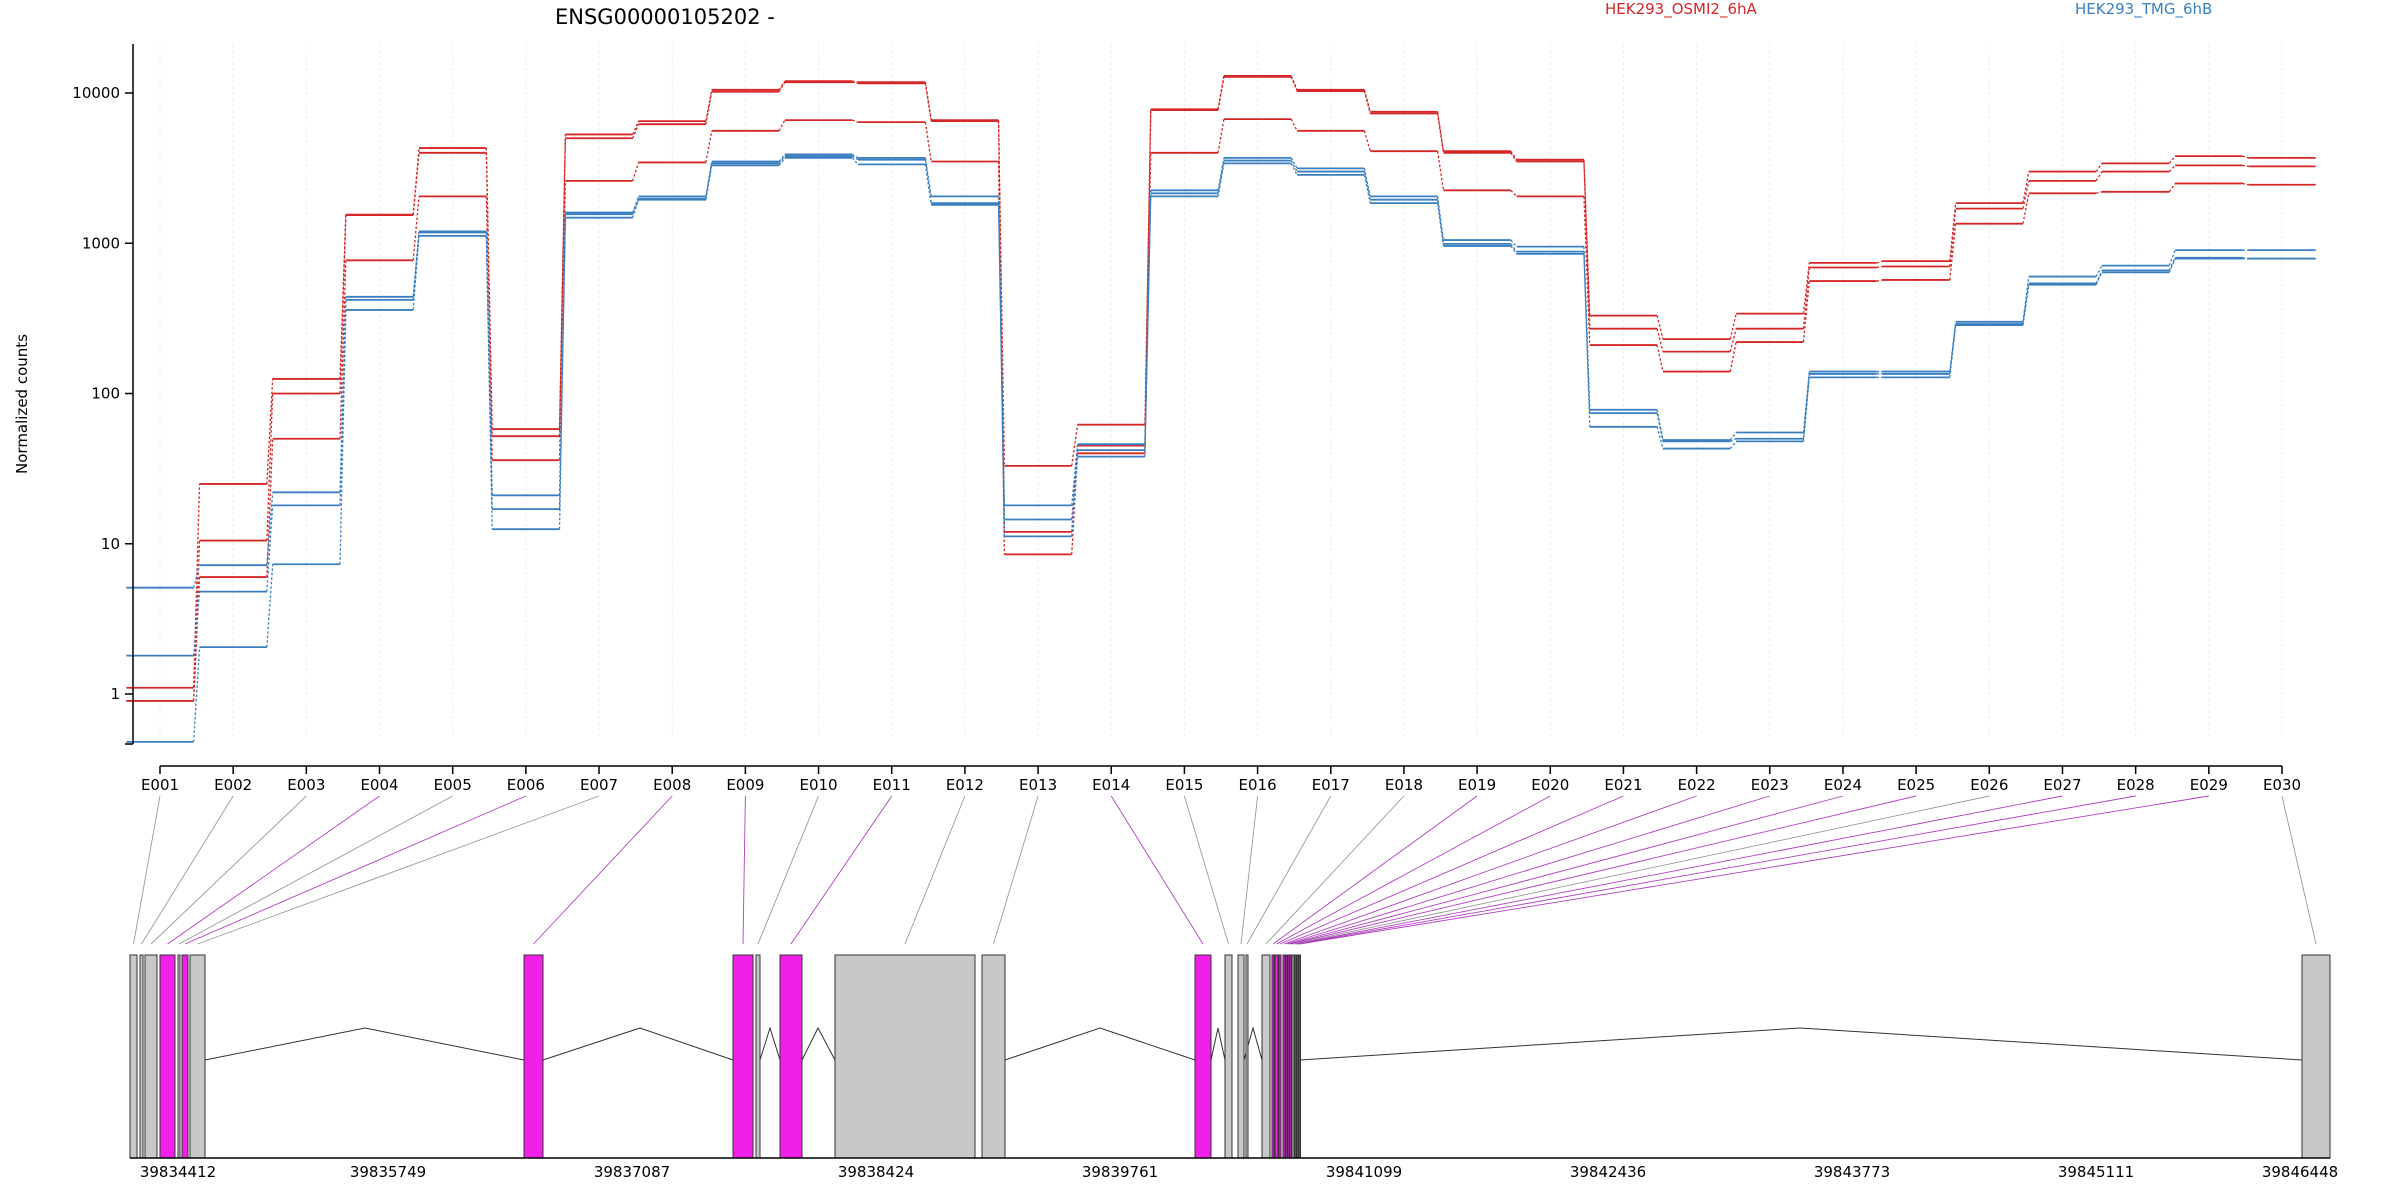  Describe the element at coordinates (841, 870) in the screenshot. I see `connector-E011` at that location.